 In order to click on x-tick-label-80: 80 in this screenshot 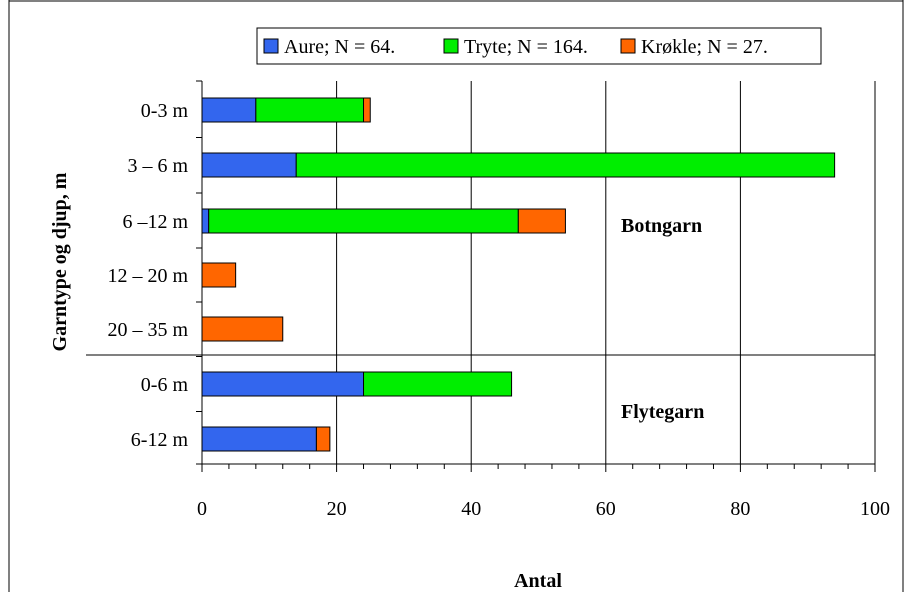, I will do `click(740, 509)`.